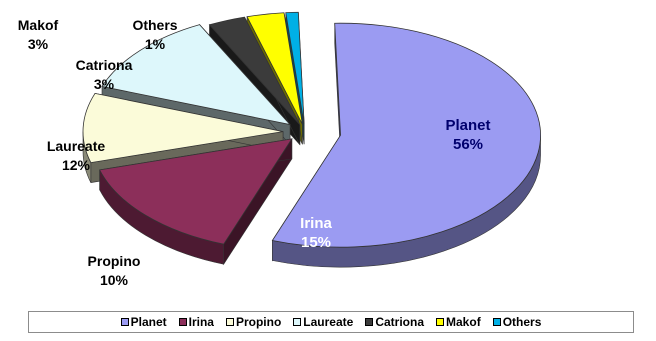  What do you see at coordinates (316, 223) in the screenshot?
I see `slice-label-irina: Irina` at bounding box center [316, 223].